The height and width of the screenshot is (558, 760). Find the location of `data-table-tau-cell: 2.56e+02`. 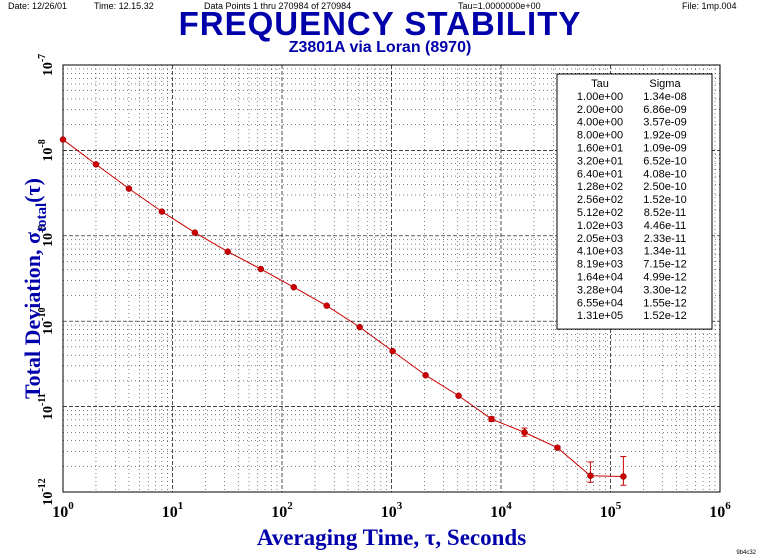

data-table-tau-cell: 2.56e+02 is located at coordinates (600, 200).